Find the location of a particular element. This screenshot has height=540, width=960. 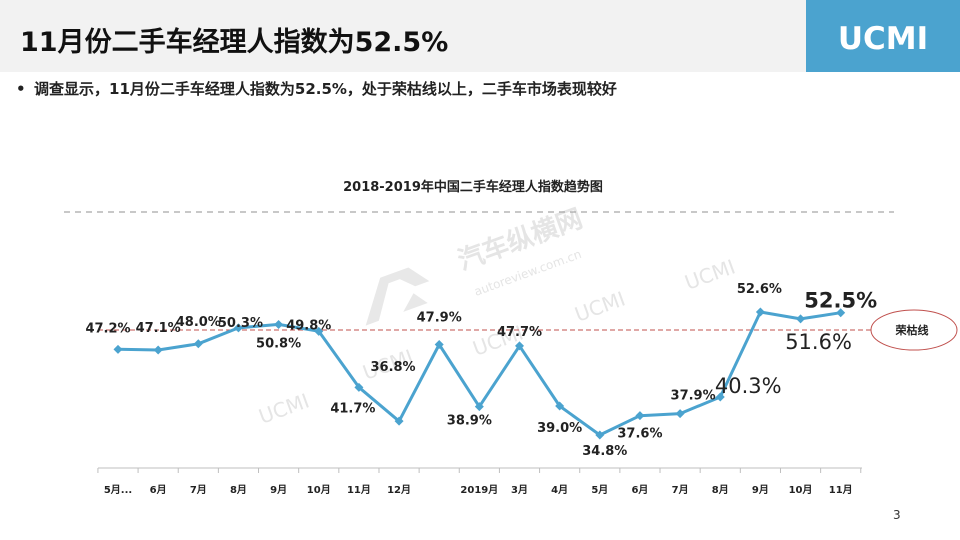

data-label: 41.7% is located at coordinates (352, 408).